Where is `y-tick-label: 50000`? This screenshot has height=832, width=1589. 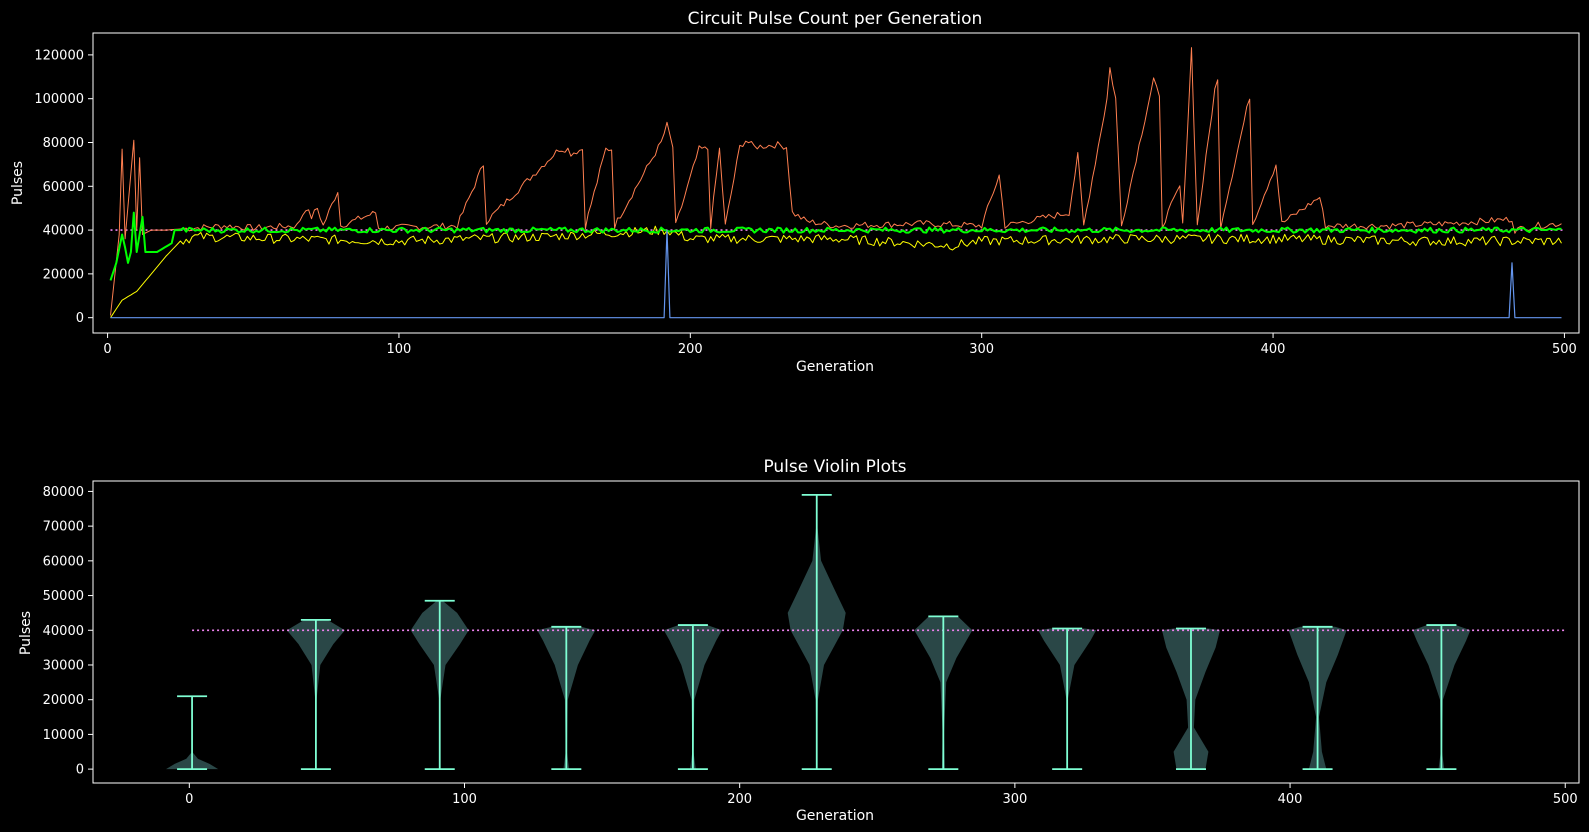
y-tick-label: 50000 is located at coordinates (63, 596).